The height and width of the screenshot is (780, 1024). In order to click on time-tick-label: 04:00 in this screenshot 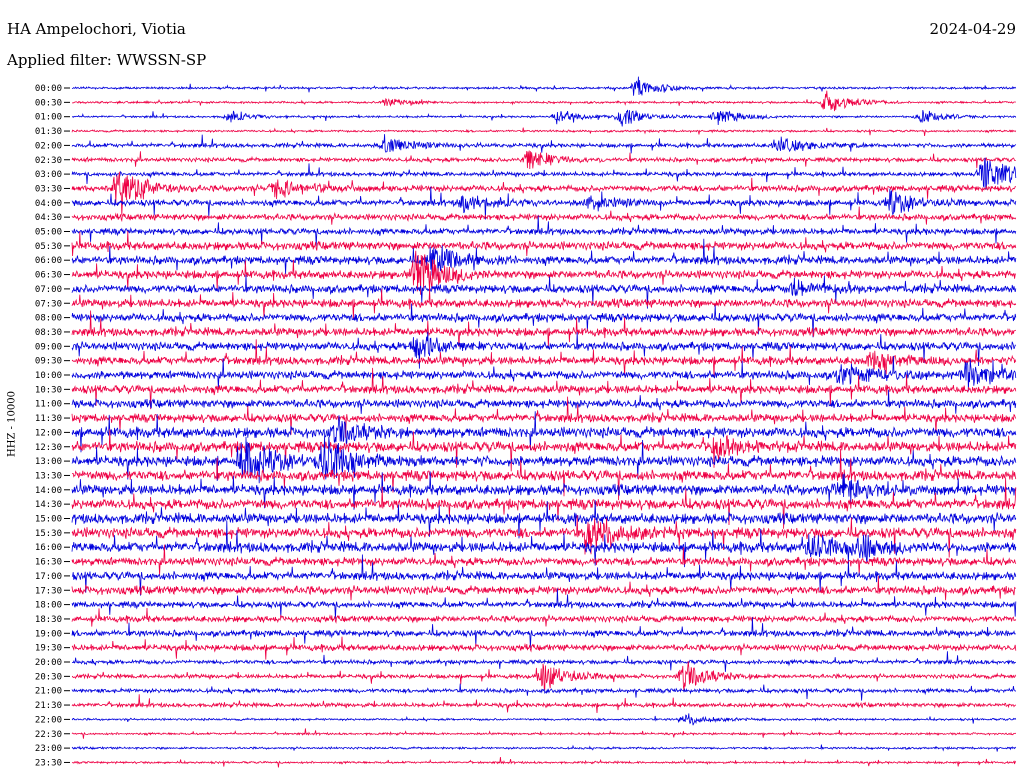, I will do `click(48, 204)`.